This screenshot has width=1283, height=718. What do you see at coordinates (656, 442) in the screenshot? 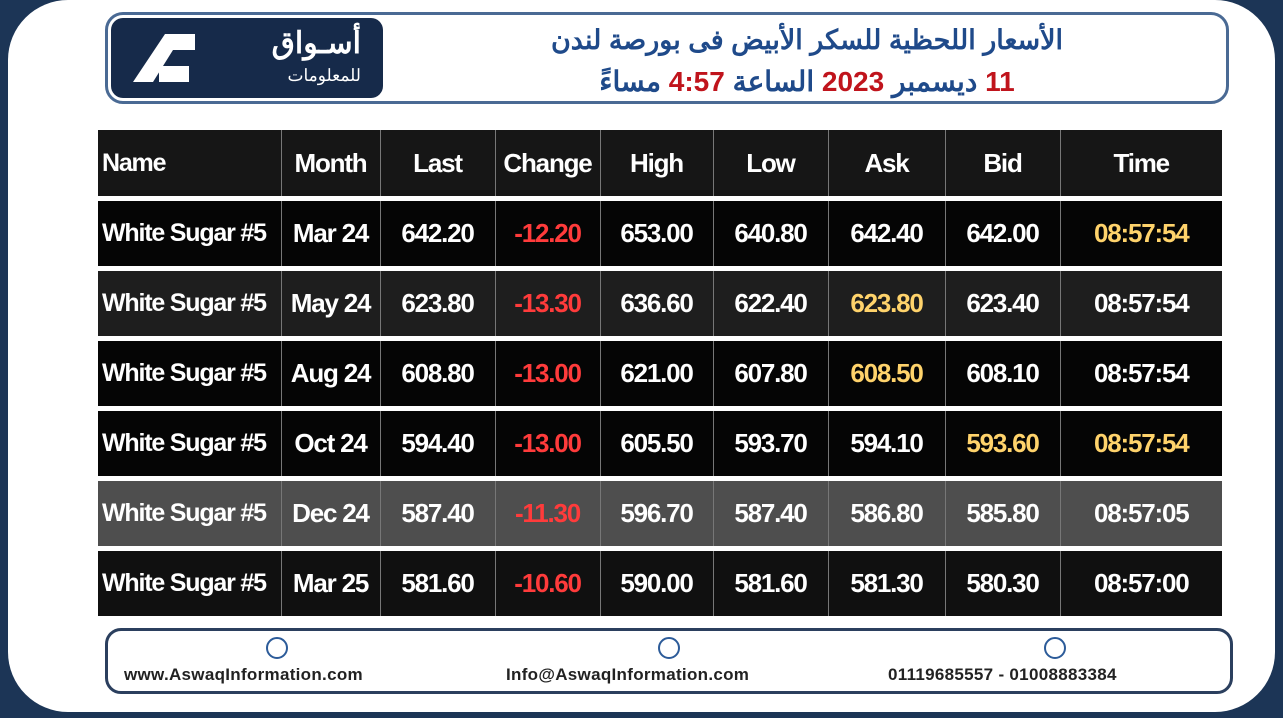
I see `cell: 605.50` at bounding box center [656, 442].